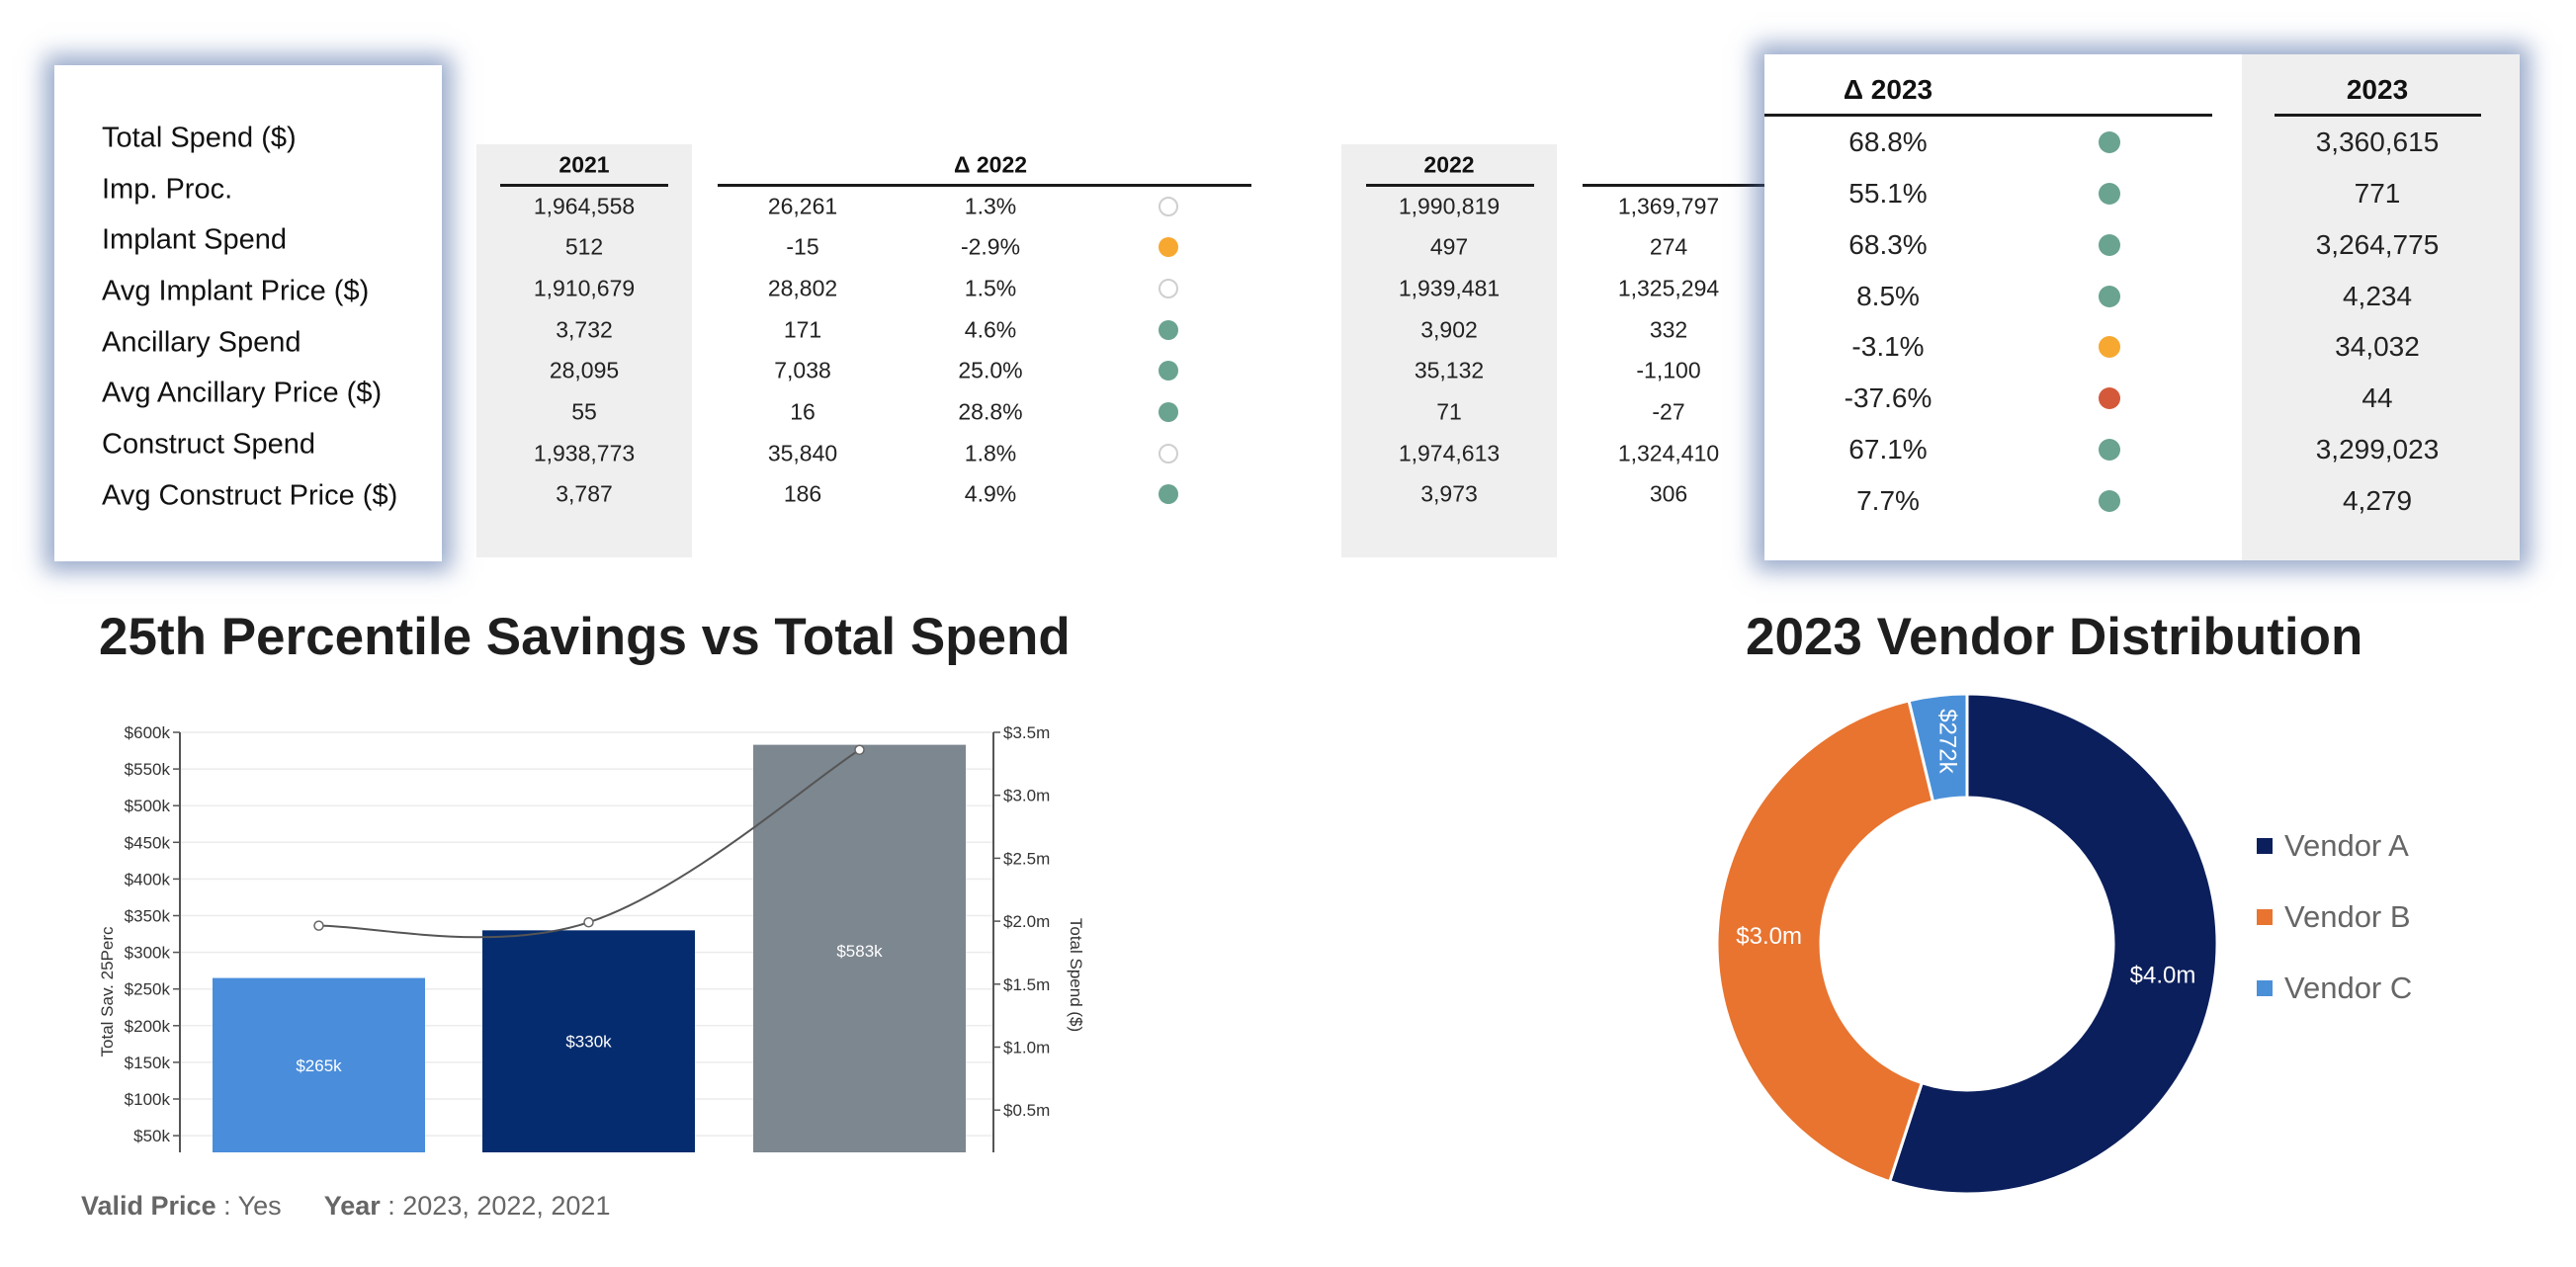 This screenshot has width=2576, height=1267. I want to click on legend-swatch-vendor-c, so click(2265, 987).